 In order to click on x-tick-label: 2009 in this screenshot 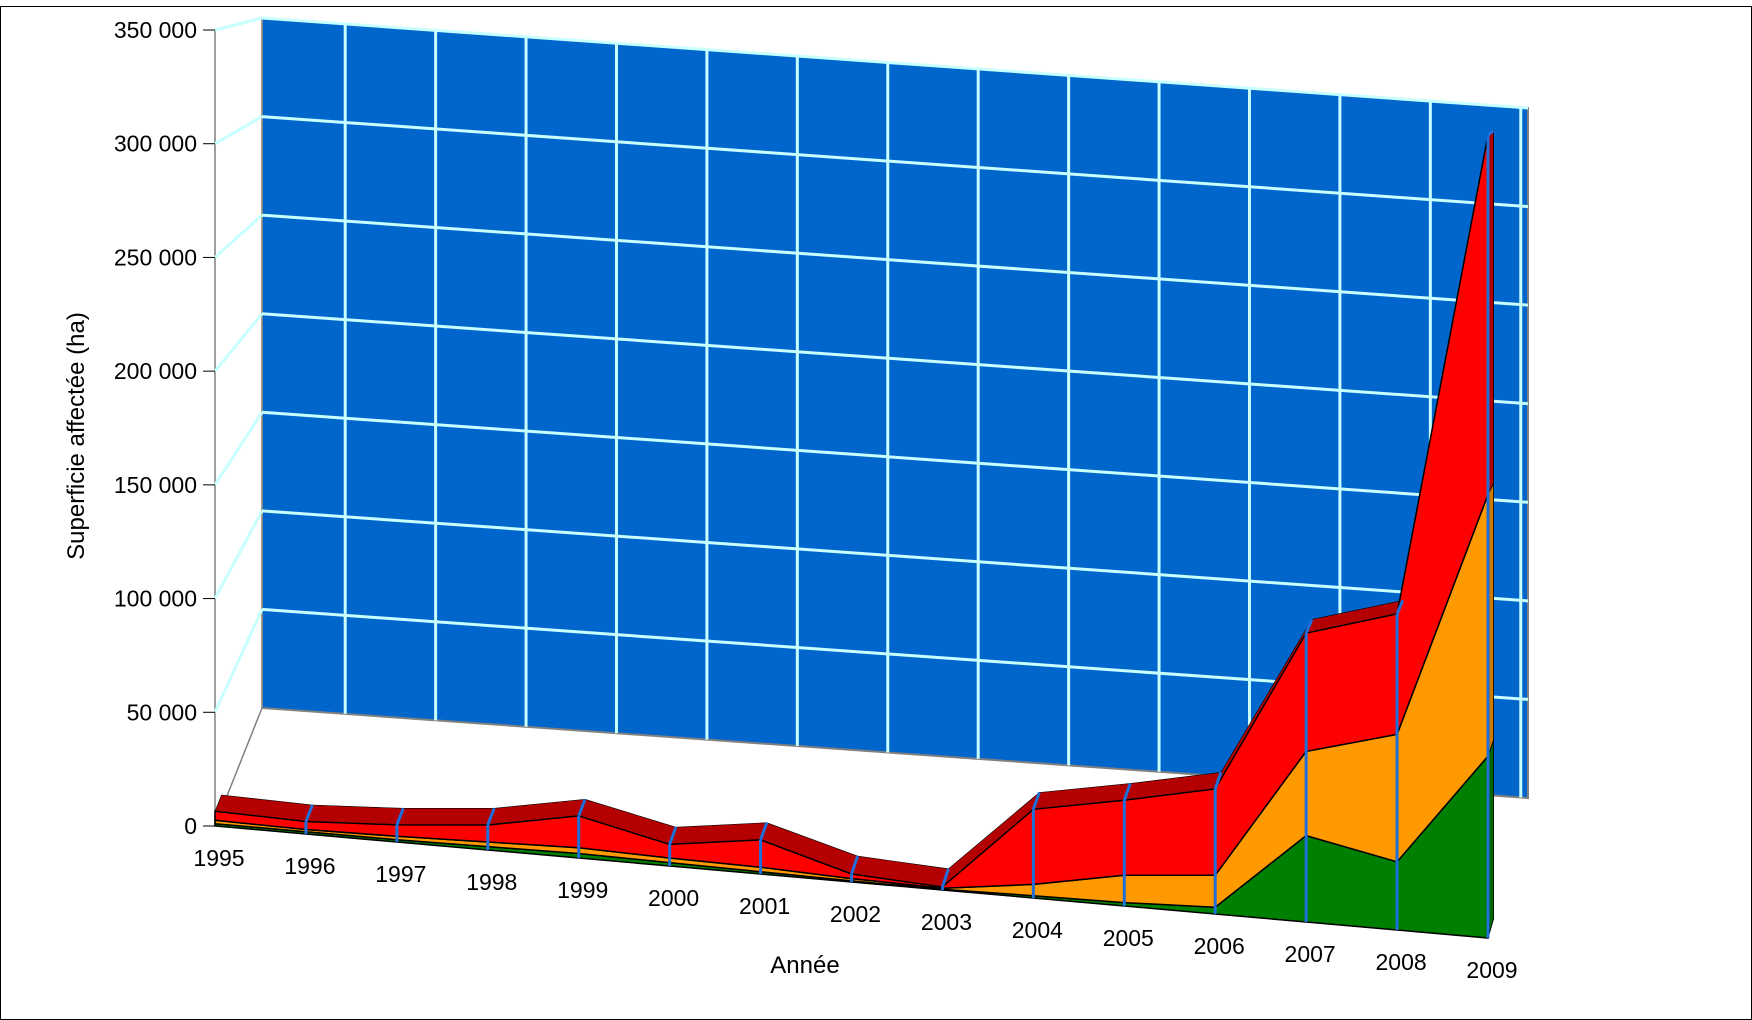, I will do `click(1491, 970)`.